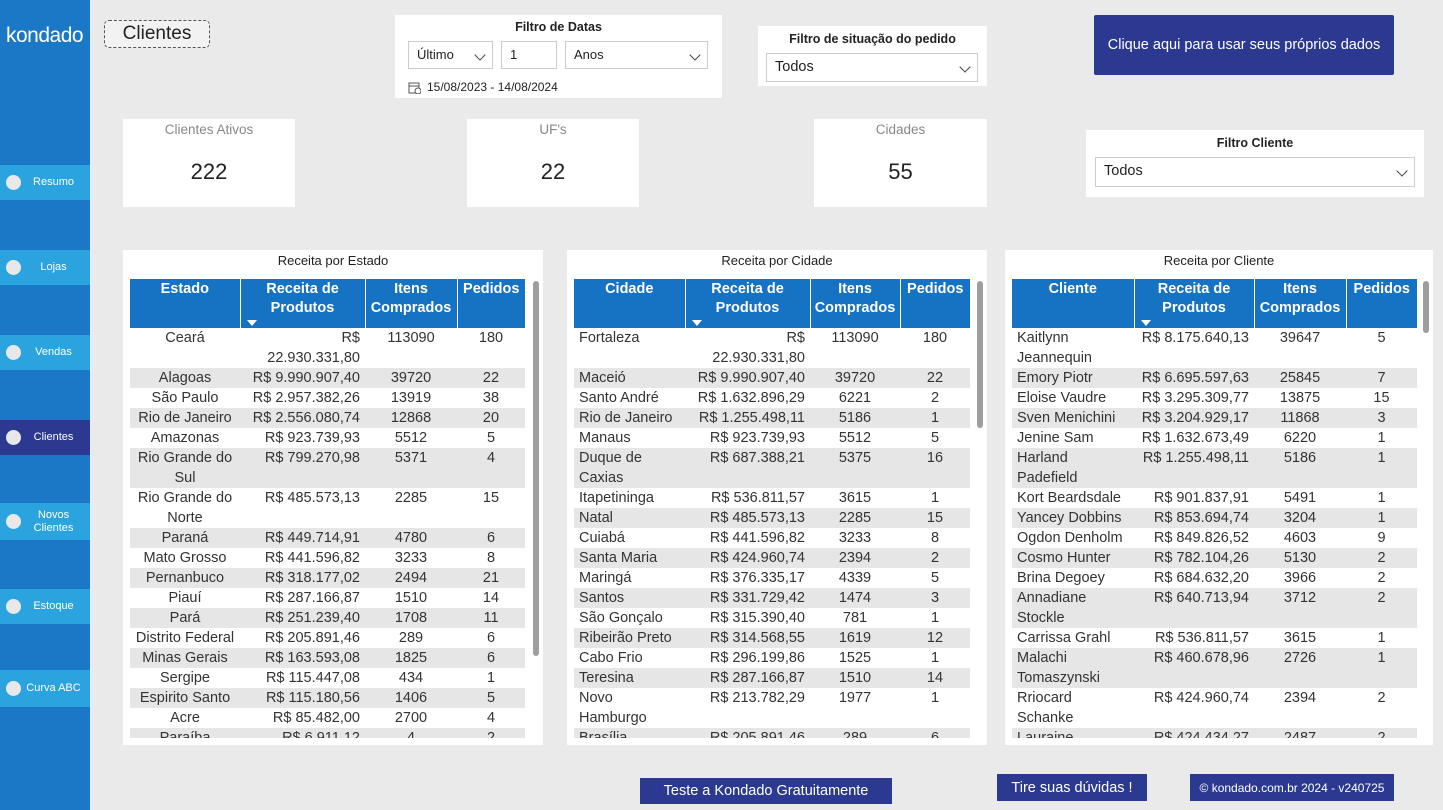  I want to click on page-title: Clientes, so click(157, 34).